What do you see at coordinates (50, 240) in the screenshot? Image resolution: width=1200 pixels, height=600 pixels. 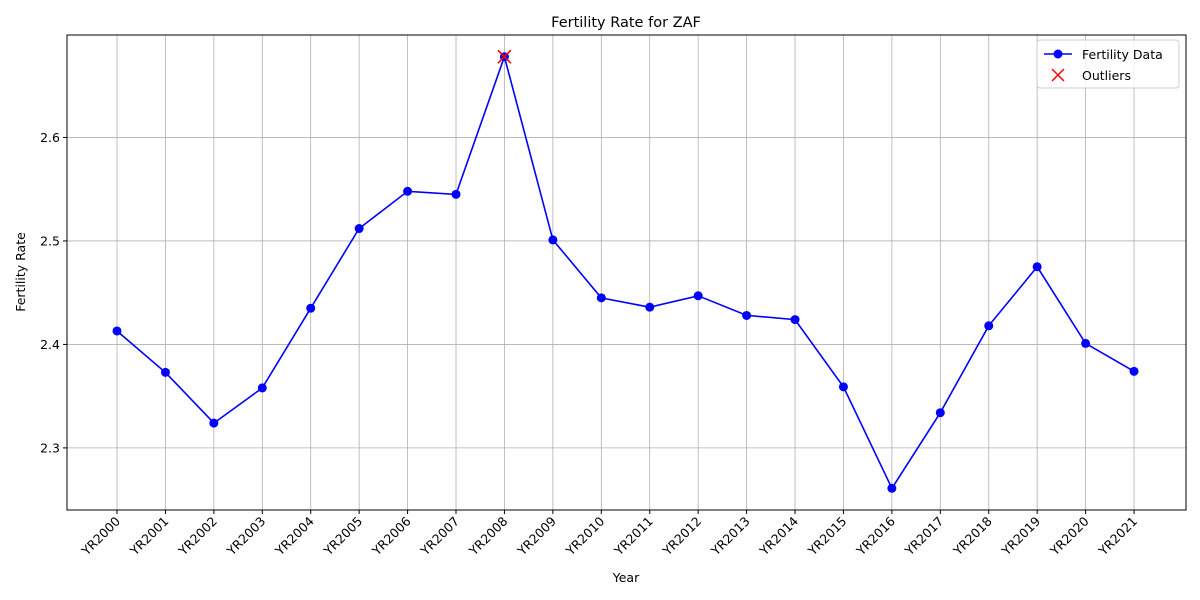 I see `y-tick-label: 2.5` at bounding box center [50, 240].